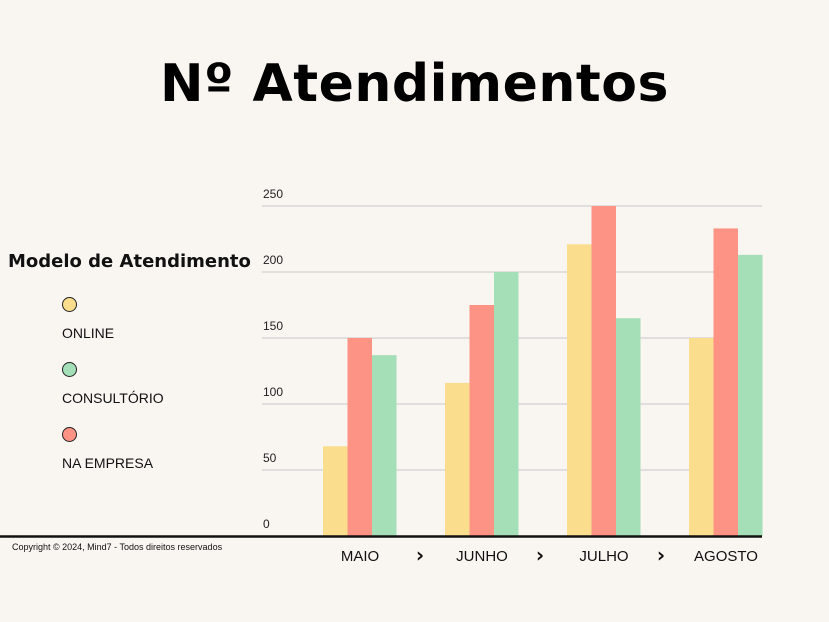  I want to click on x-tick-label-junho: JUNHO, so click(482, 556).